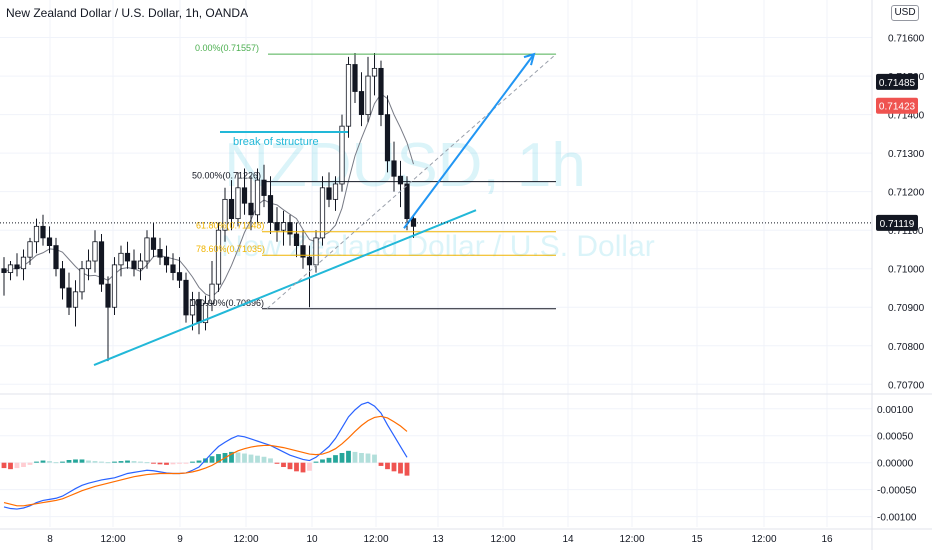 The height and width of the screenshot is (555, 932). What do you see at coordinates (906, 193) in the screenshot?
I see `price-tick-label: 0.71200` at bounding box center [906, 193].